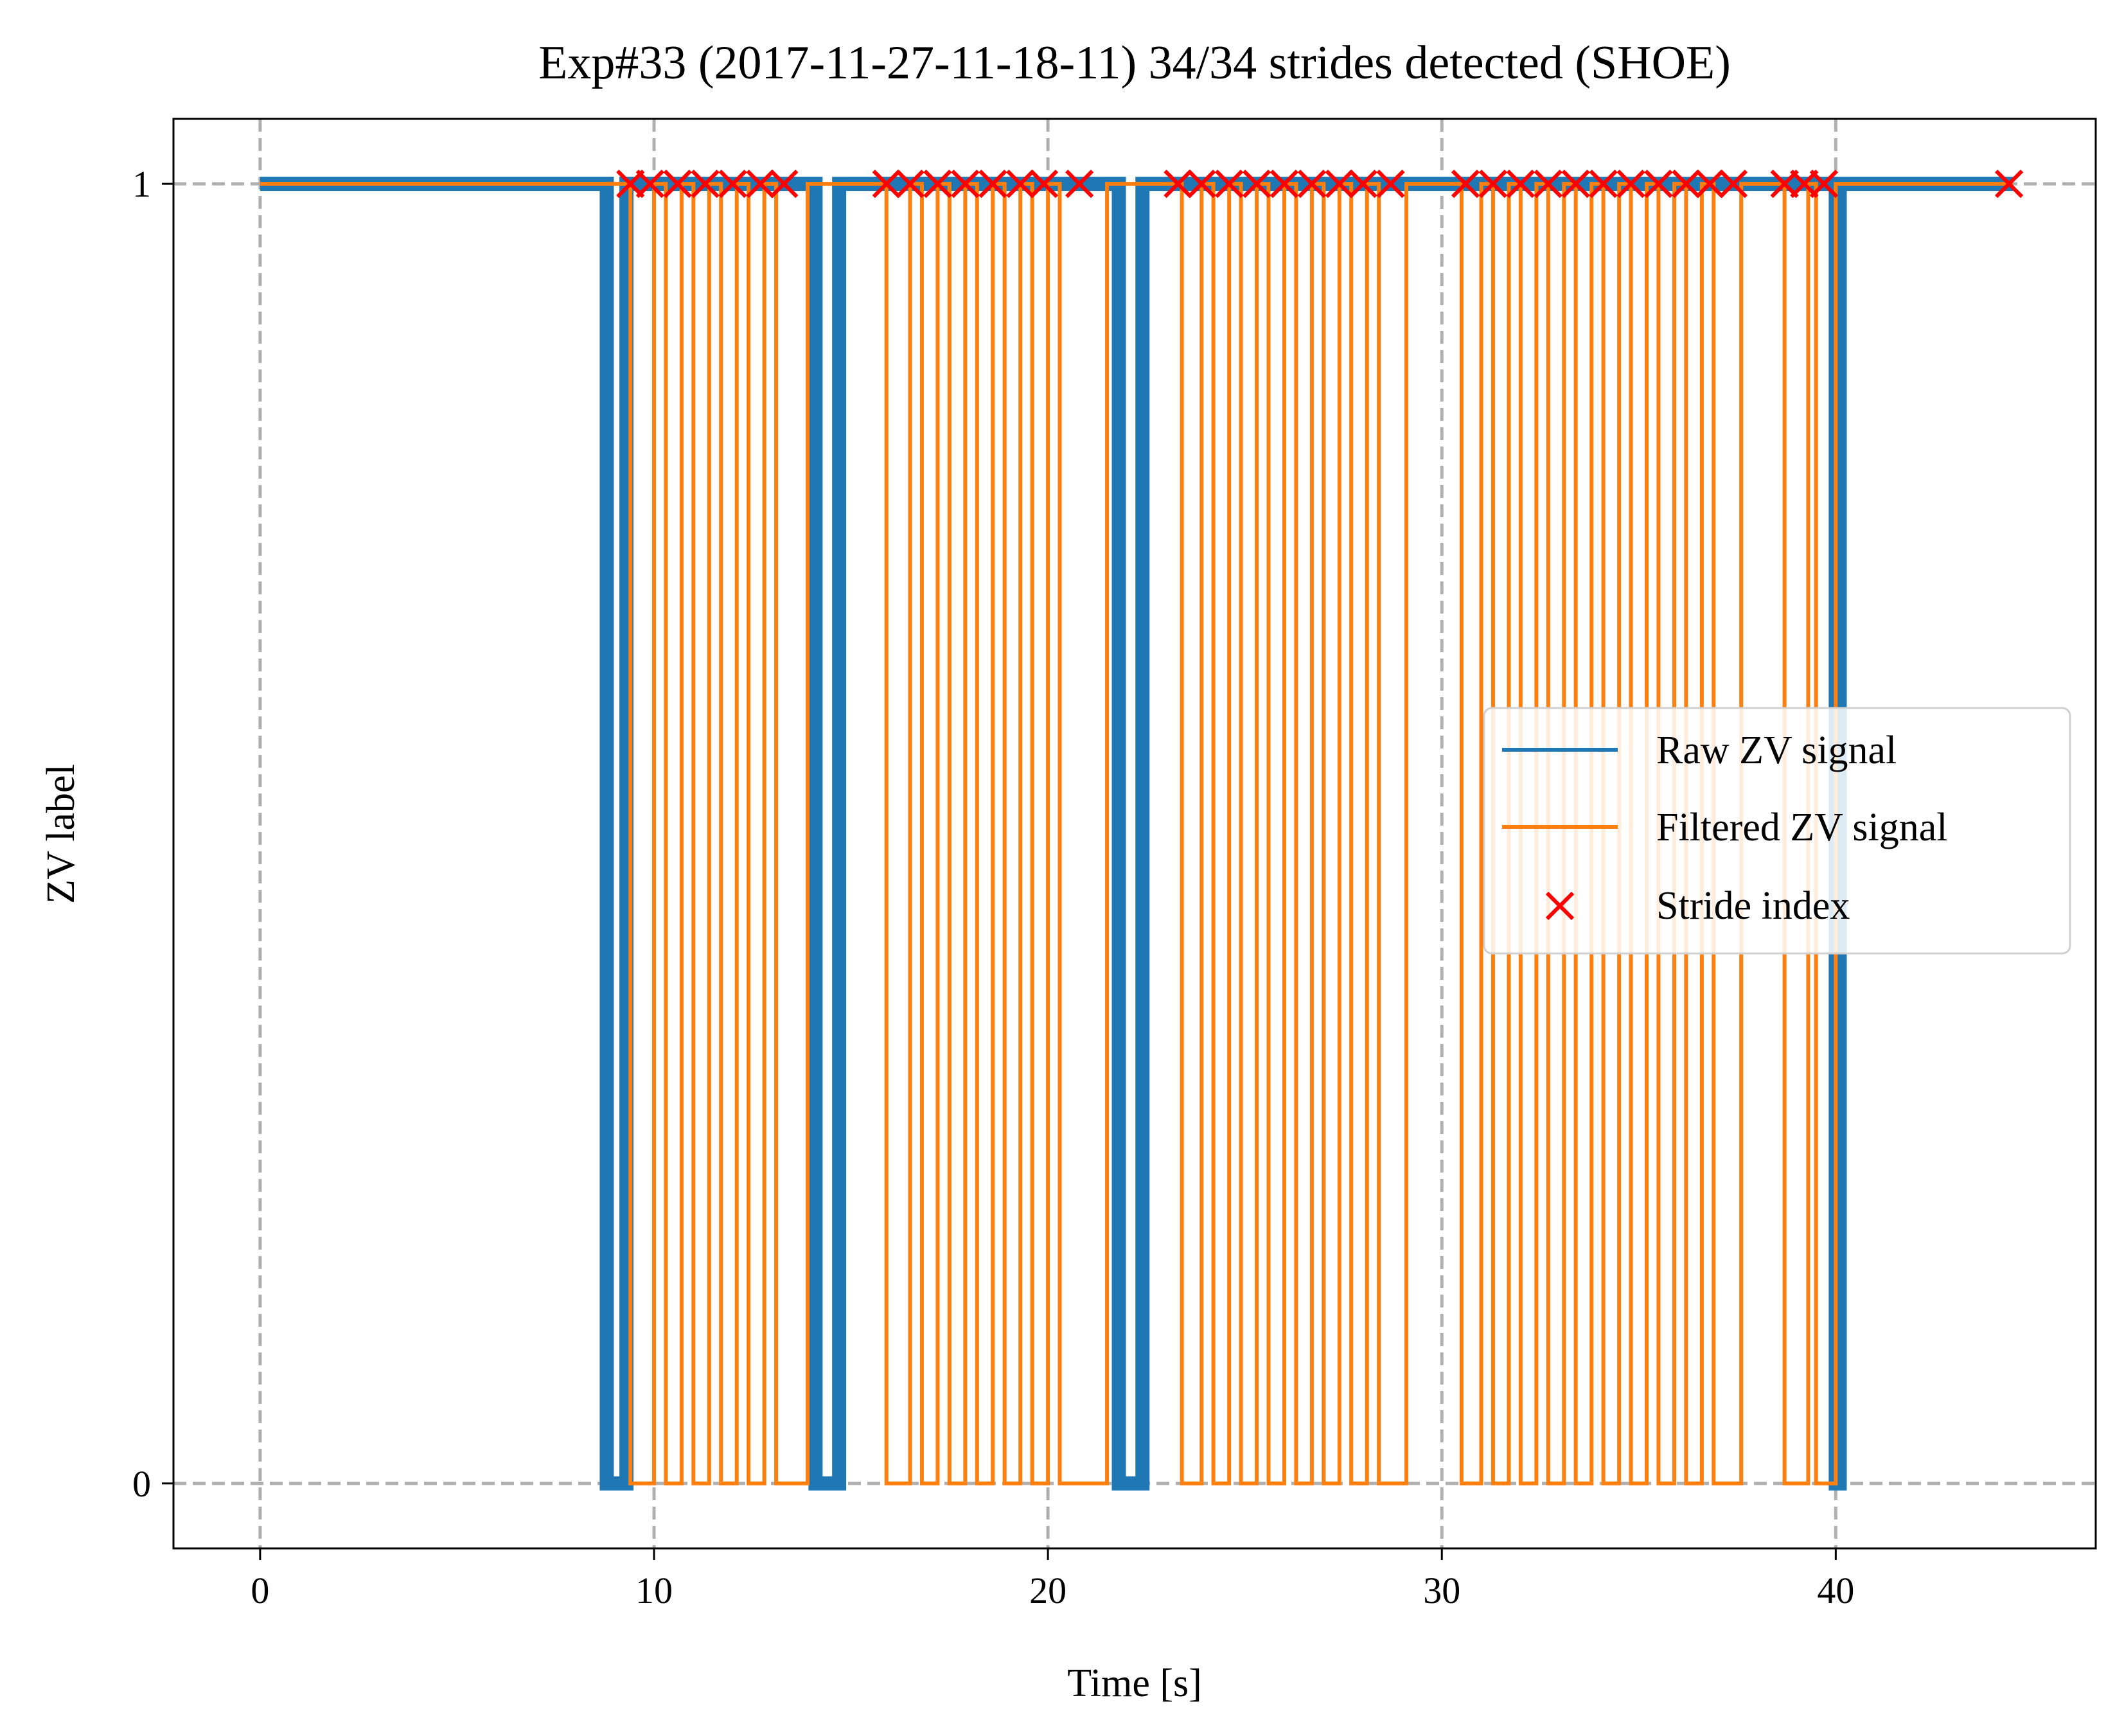 This screenshot has width=2124, height=1736. I want to click on legend-marker-stride, so click(1560, 906).